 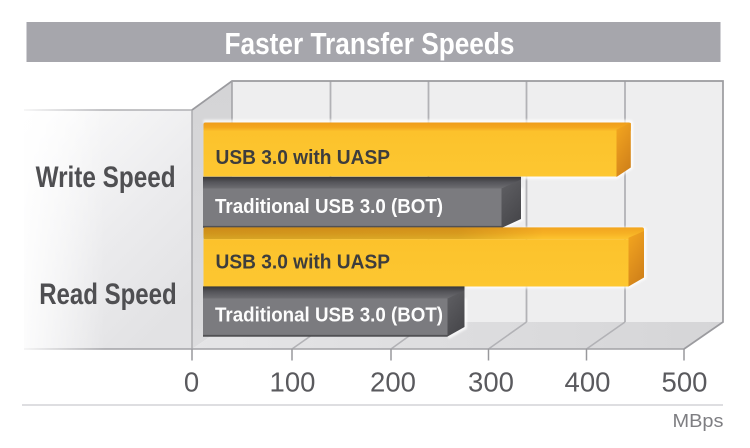 What do you see at coordinates (106, 177) in the screenshot?
I see `svg-text: Write Speed` at bounding box center [106, 177].